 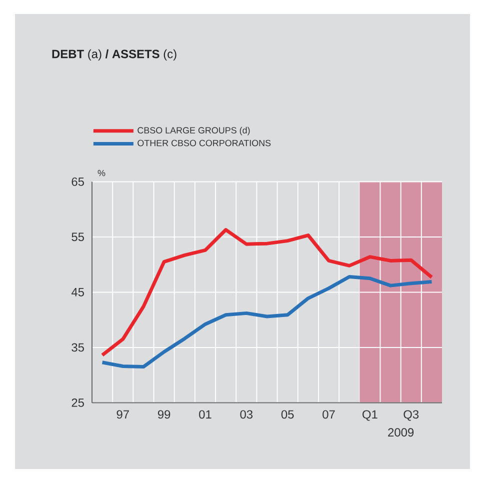 I want to click on line-series, so click(x=267, y=321).